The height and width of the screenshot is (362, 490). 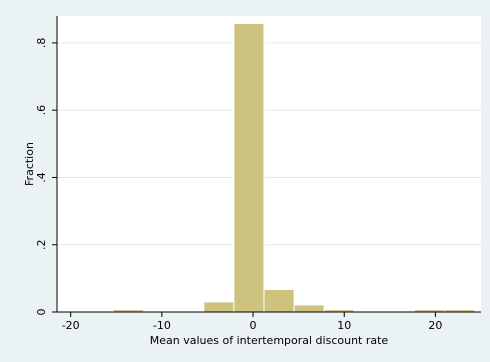 What do you see at coordinates (41, 177) in the screenshot?
I see `y-tick-label: .4` at bounding box center [41, 177].